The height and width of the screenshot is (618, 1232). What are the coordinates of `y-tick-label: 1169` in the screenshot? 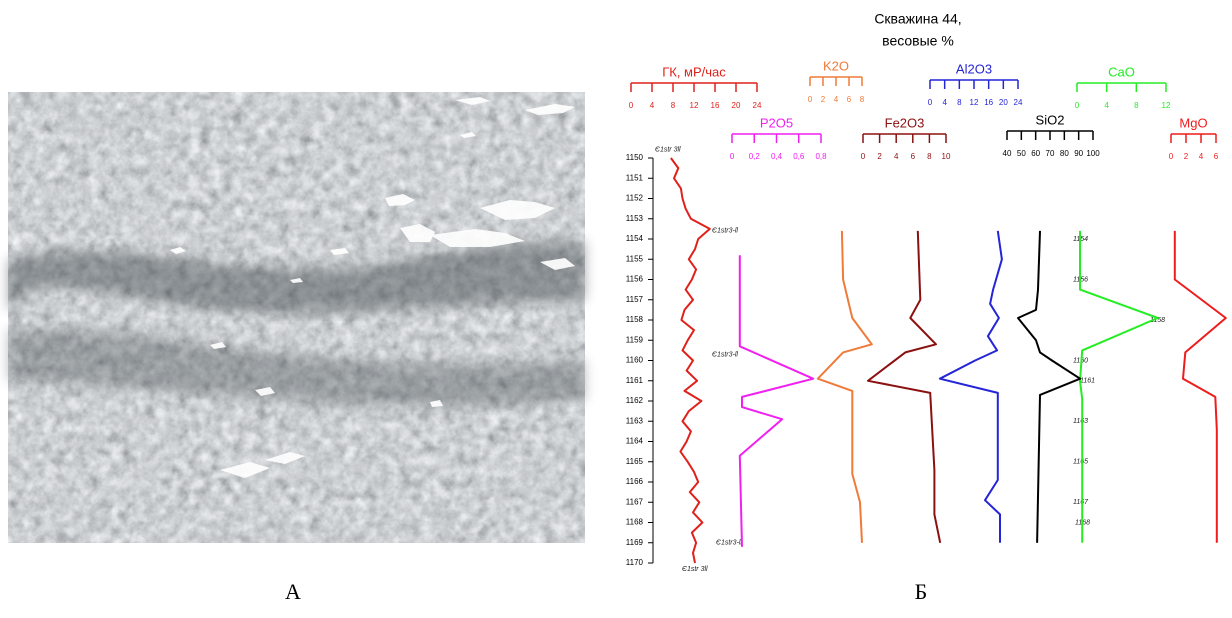 It's located at (635, 542).